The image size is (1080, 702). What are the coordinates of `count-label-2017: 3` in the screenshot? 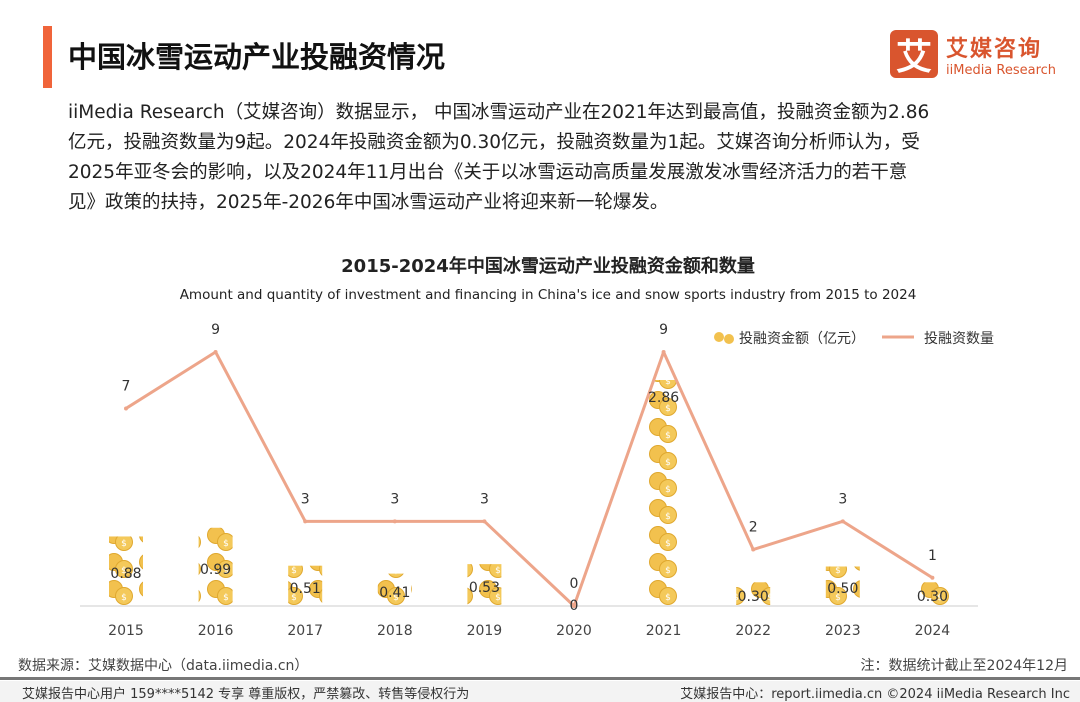 It's located at (305, 499).